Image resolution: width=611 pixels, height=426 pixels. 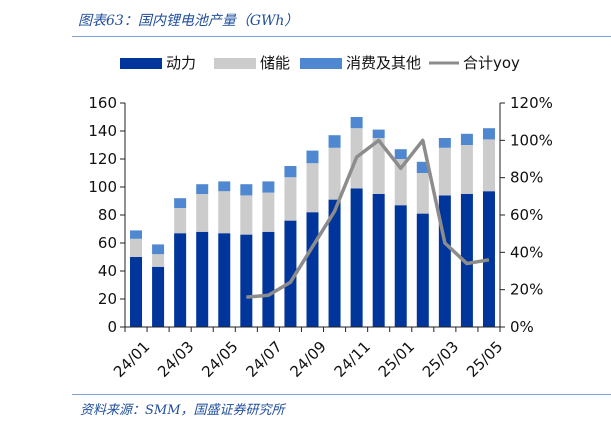 What do you see at coordinates (224, 280) in the screenshot?
I see `bar-24/05-series-0` at bounding box center [224, 280].